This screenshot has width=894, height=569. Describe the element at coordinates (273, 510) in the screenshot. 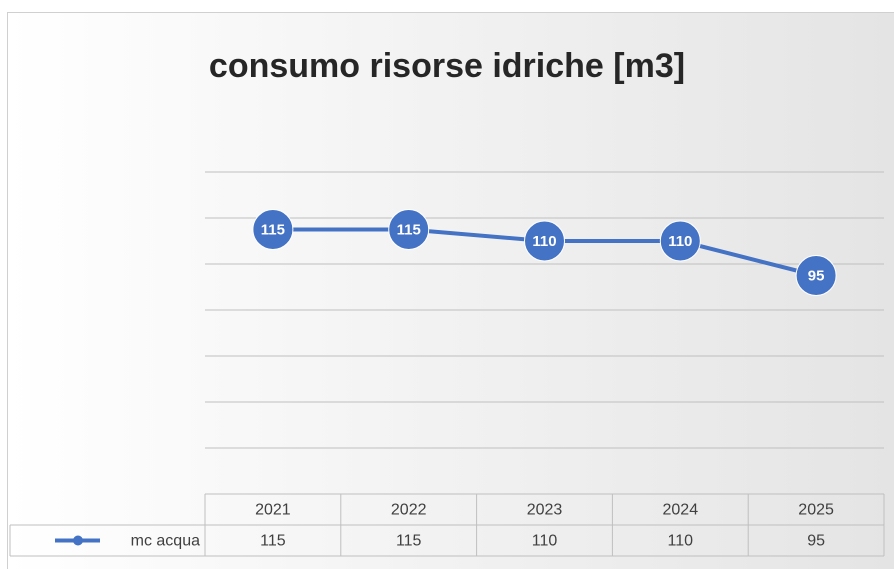

I see `x-tick-label: 2021` at that location.